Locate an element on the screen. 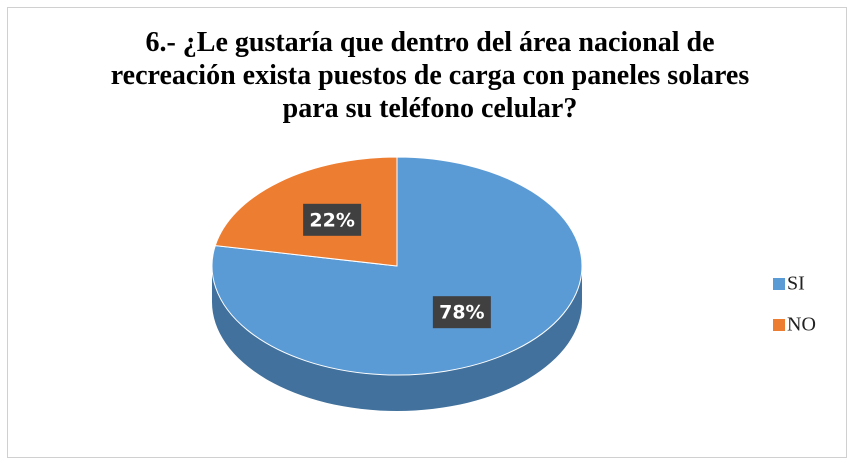  slice-side is located at coordinates (397, 338).